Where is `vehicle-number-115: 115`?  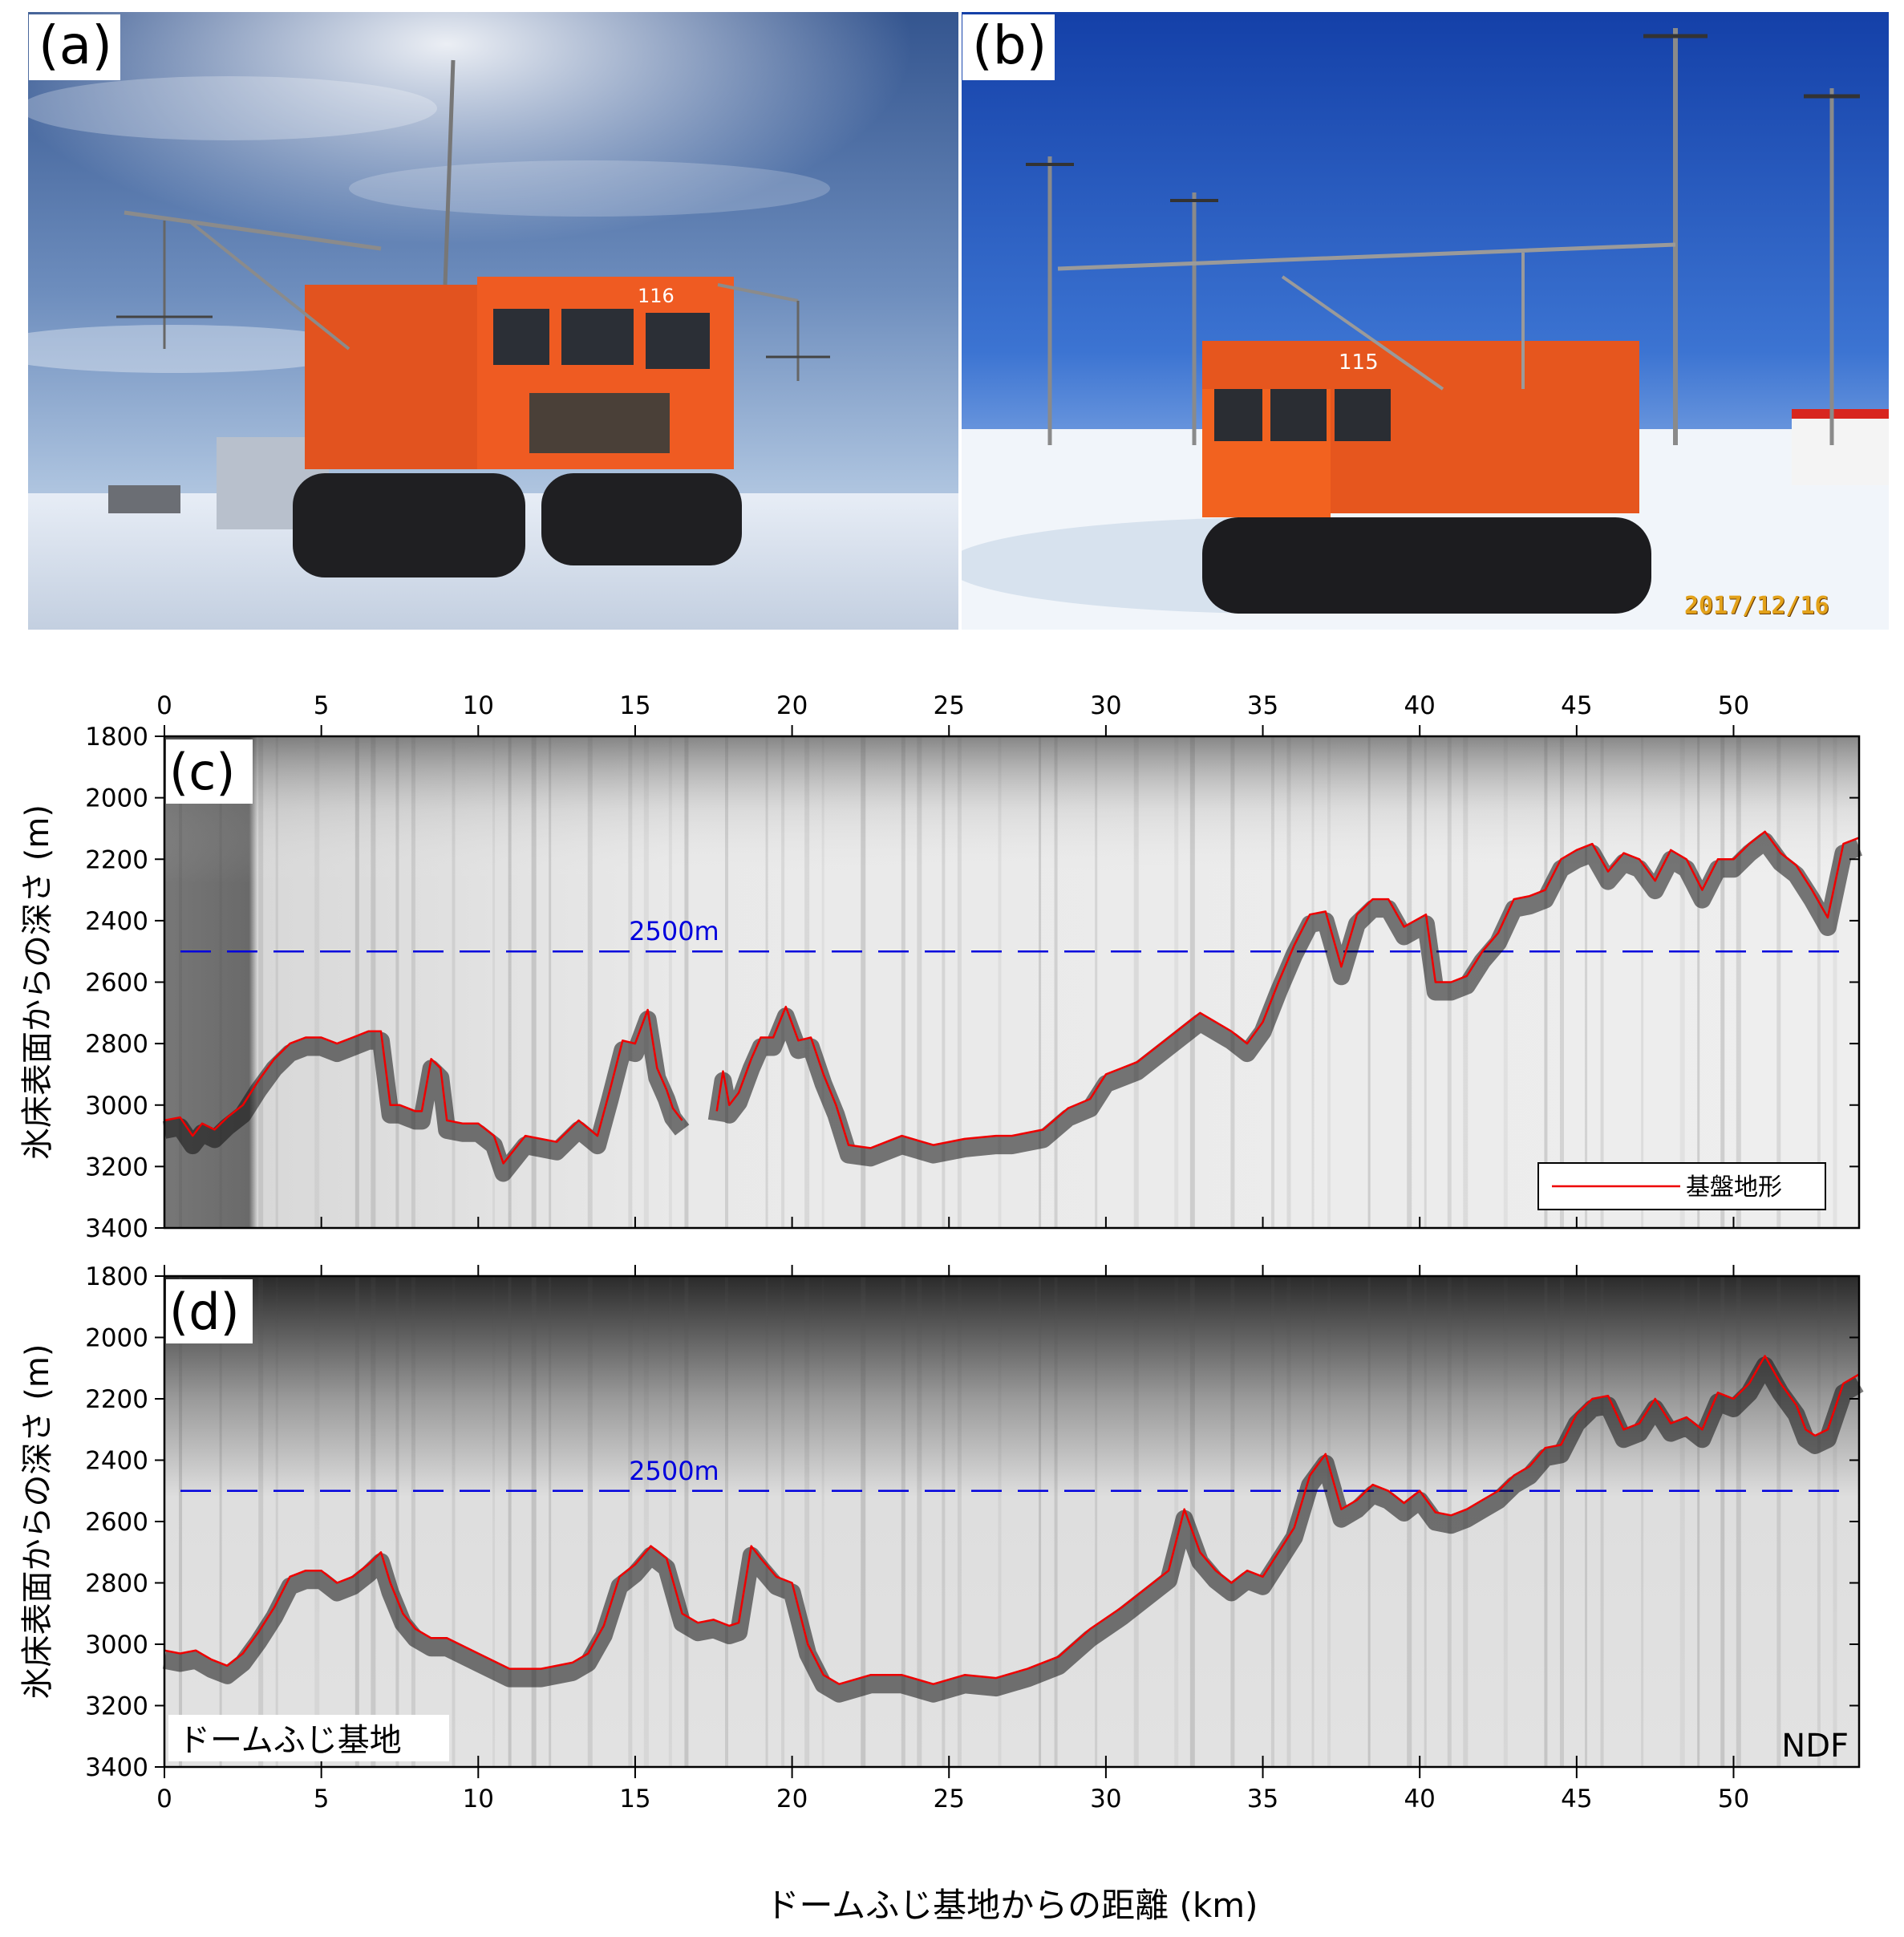 vehicle-number-115: 115 is located at coordinates (1359, 363).